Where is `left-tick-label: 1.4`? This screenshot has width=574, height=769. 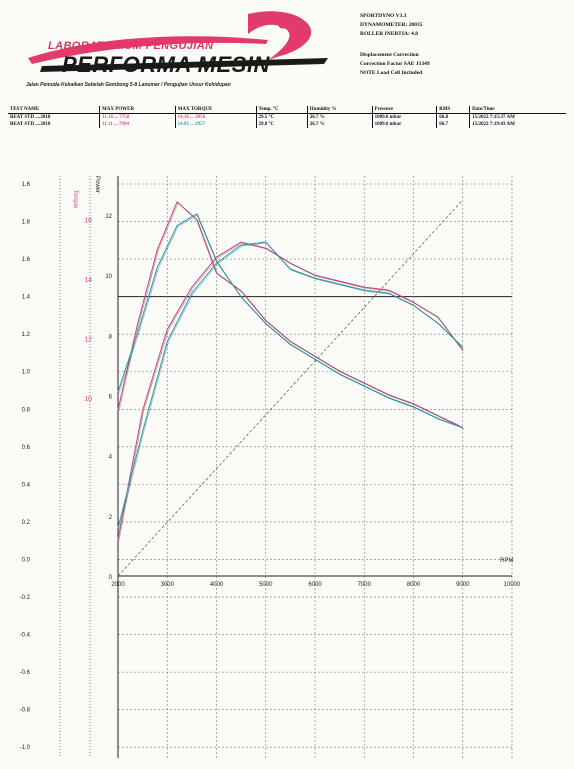 left-tick-label: 1.4 is located at coordinates (26, 298).